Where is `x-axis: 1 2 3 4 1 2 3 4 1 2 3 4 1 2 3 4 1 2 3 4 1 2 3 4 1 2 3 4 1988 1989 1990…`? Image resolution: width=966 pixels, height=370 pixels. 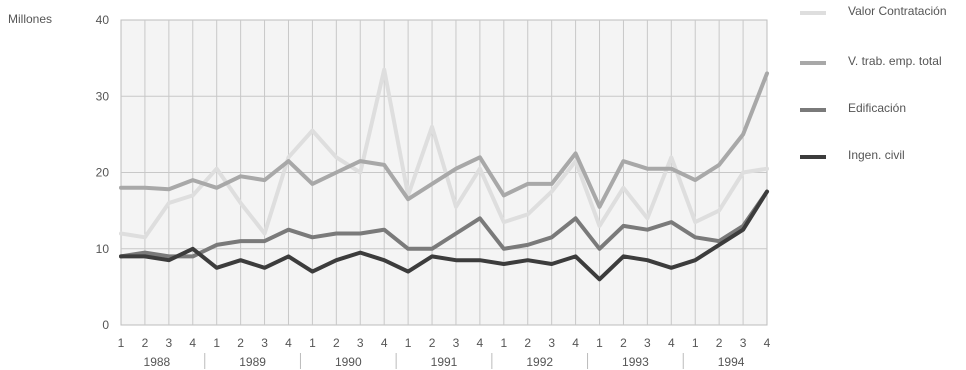 x-axis: 1 2 3 4 1 2 3 4 1 2 3 4 1 2 3 4 1 2 3 4 1 2 3 4 1 2 3 4 1988 1989 1990… is located at coordinates (444, 352).